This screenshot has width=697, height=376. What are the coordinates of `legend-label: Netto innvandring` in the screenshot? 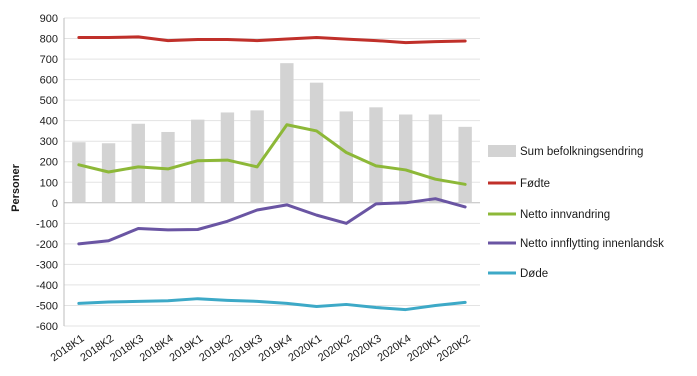 It's located at (565, 215).